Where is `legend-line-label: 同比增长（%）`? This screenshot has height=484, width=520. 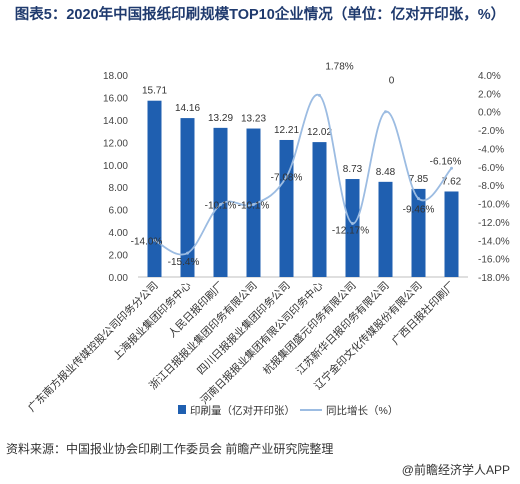 legend-line-label: 同比增长（%） is located at coordinates (362, 410).